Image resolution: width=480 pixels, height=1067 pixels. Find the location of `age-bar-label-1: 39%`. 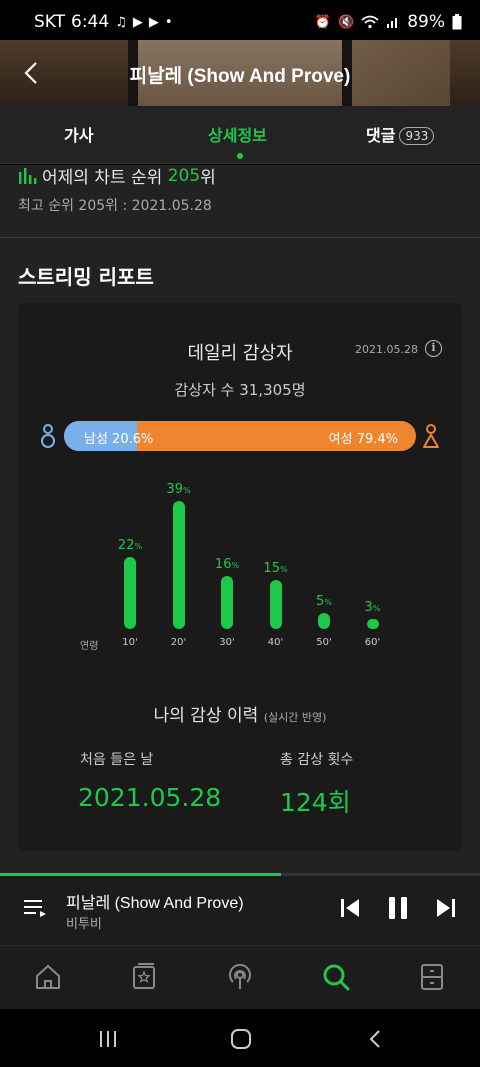

age-bar-label-1: 39% is located at coordinates (178, 489).